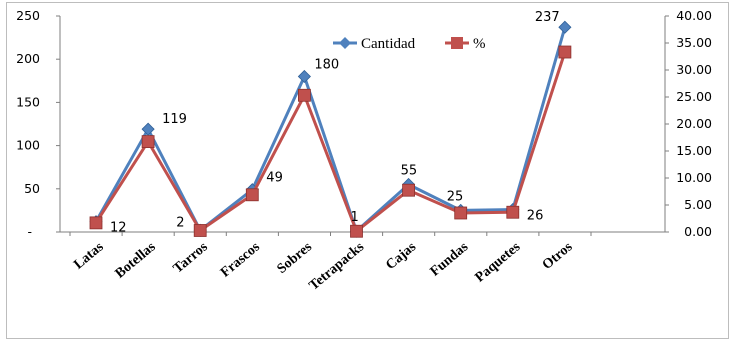 This screenshot has width=735, height=343. What do you see at coordinates (388, 44) in the screenshot?
I see `legend-label: Cantidad` at bounding box center [388, 44].